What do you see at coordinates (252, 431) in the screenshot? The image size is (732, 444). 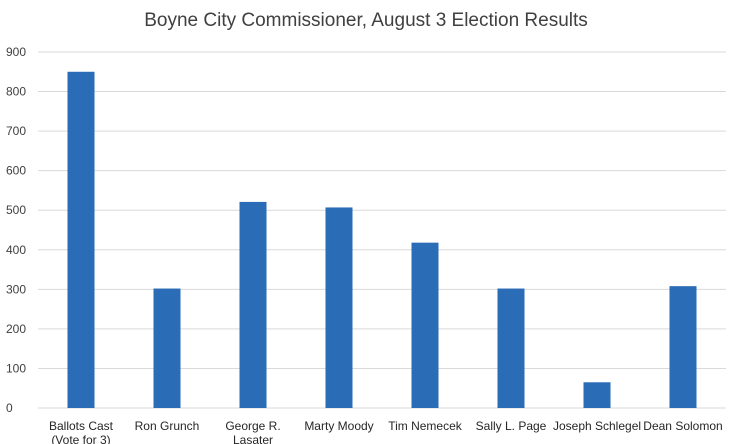 I see `x-category-label: George R. Lasater` at bounding box center [252, 431].